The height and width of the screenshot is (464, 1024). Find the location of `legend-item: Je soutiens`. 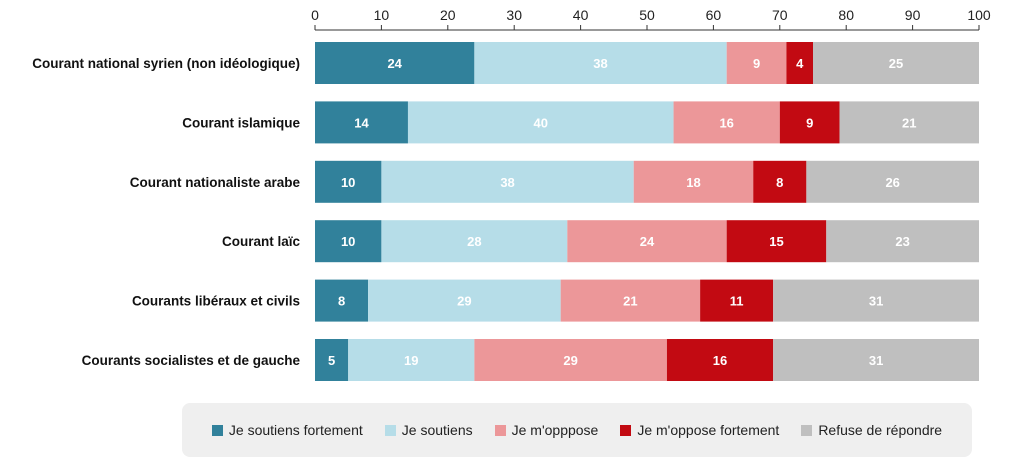

legend-item: Je soutiens is located at coordinates (428, 430).